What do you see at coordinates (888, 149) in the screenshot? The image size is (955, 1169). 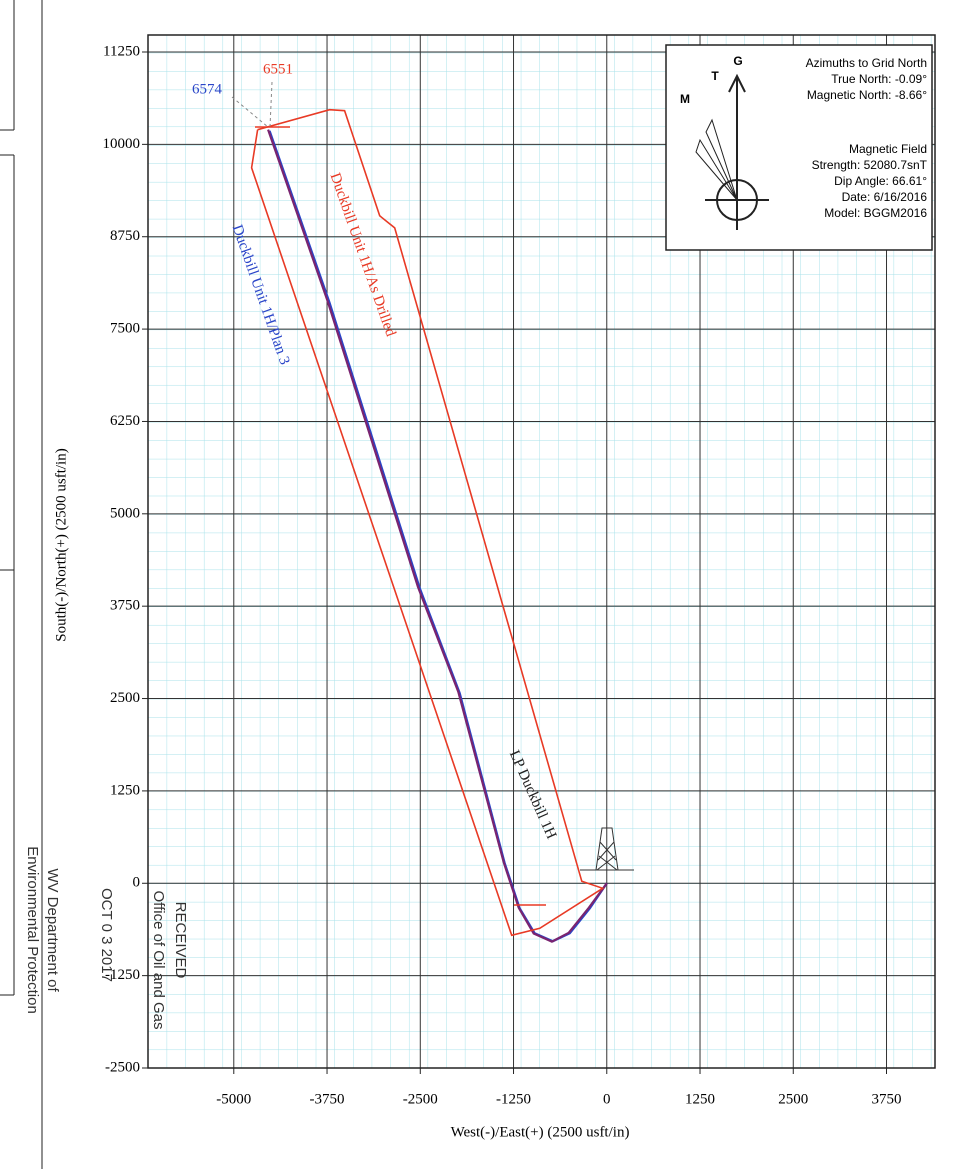 I see `field-title: Magnetic Field` at bounding box center [888, 149].